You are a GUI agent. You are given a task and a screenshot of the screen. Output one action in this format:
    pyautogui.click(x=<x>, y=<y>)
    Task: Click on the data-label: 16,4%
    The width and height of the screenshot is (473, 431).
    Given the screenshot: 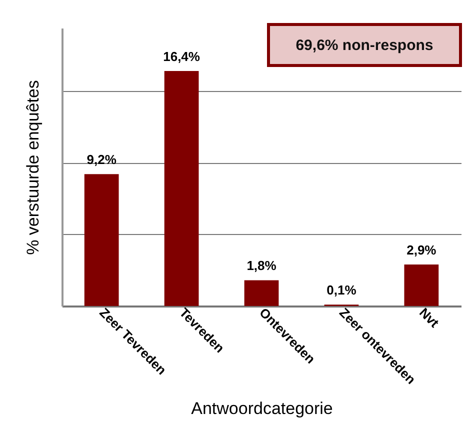 What is the action you would take?
    pyautogui.click(x=181, y=56)
    